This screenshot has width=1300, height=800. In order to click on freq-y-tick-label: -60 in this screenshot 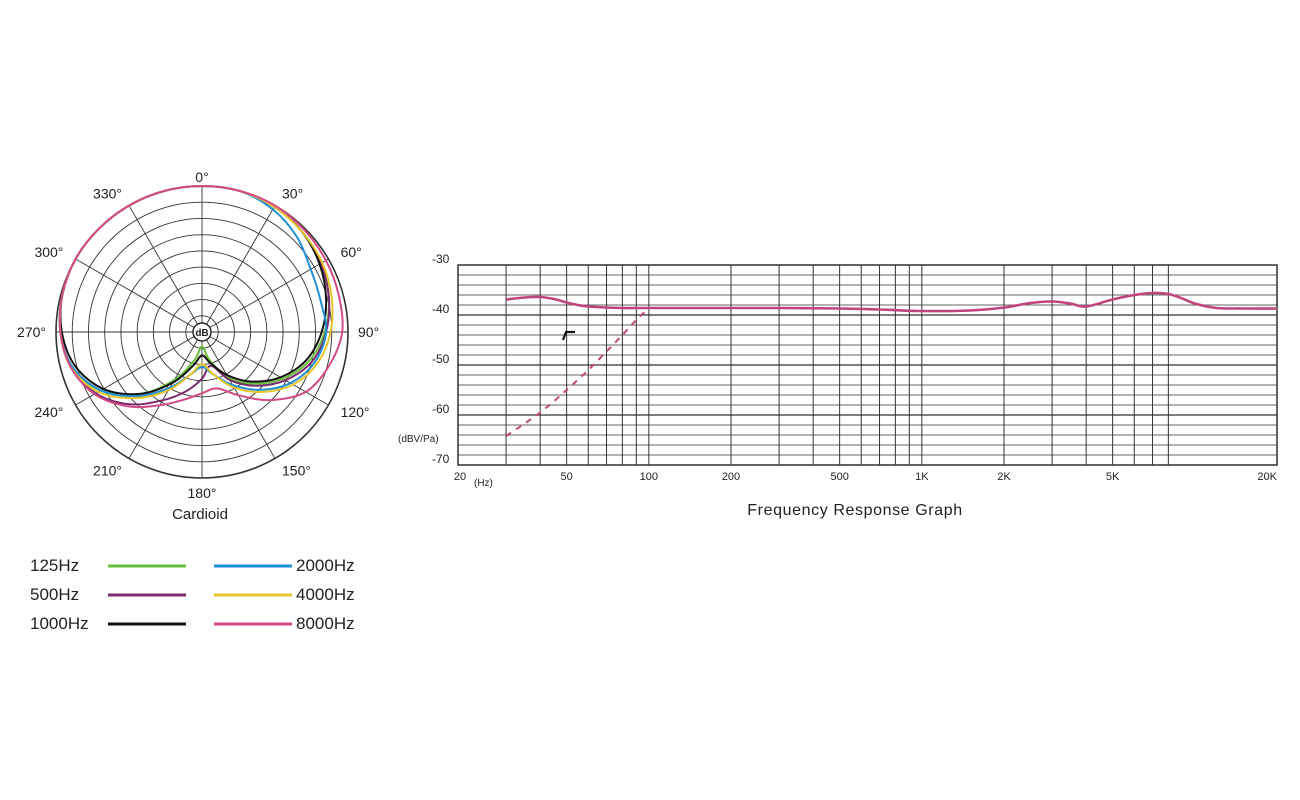, I will do `click(441, 409)`.